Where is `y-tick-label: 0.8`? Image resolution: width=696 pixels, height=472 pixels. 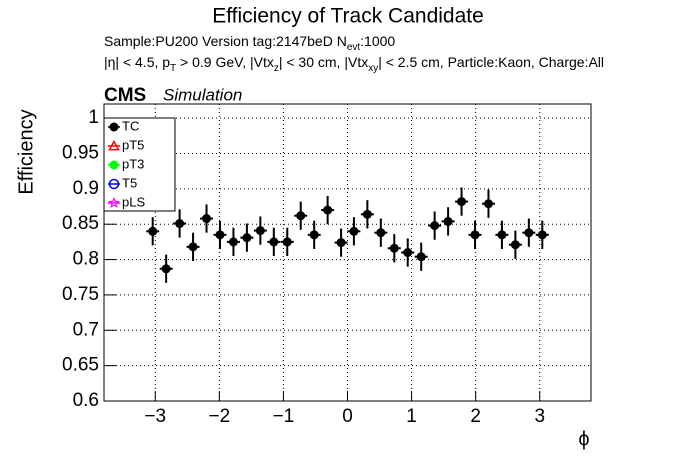
y-tick-label: 0.8 is located at coordinates (86, 259).